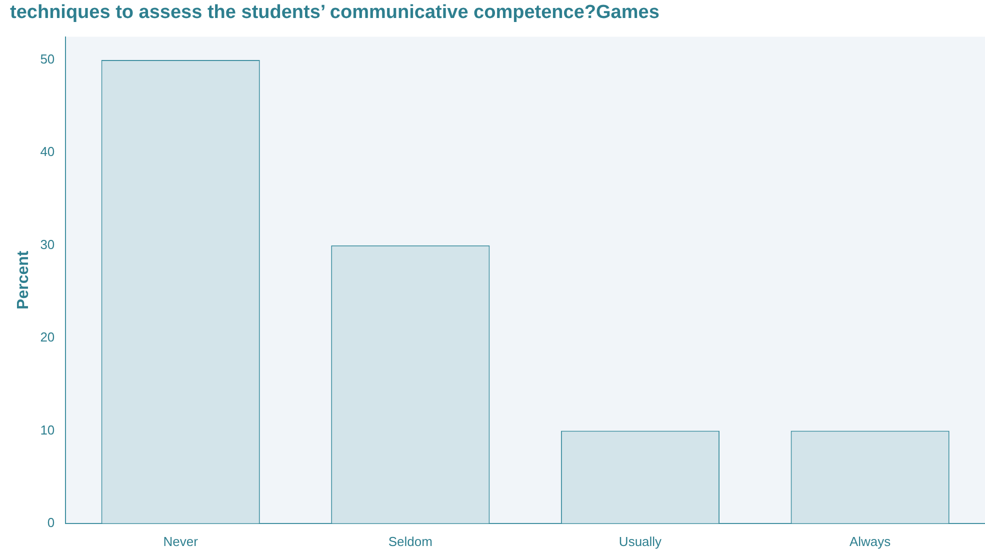 This screenshot has height=553, width=985. Describe the element at coordinates (640, 541) in the screenshot. I see `x-tick-label: Usually` at that location.